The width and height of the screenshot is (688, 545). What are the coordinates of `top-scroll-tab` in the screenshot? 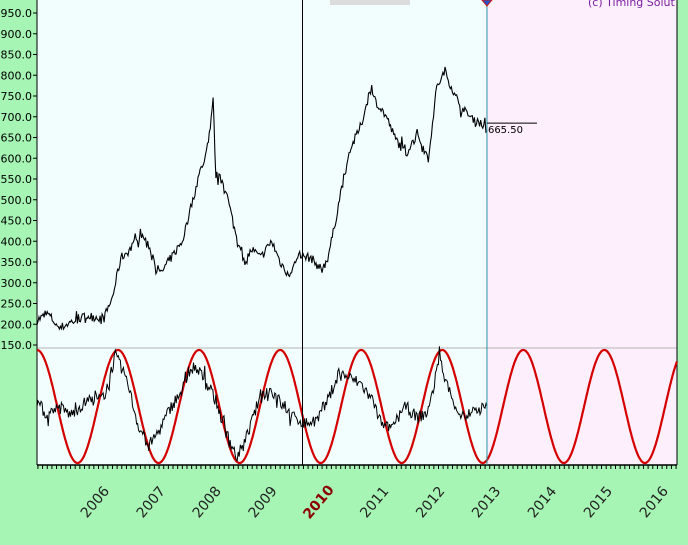 It's located at (370, 2).